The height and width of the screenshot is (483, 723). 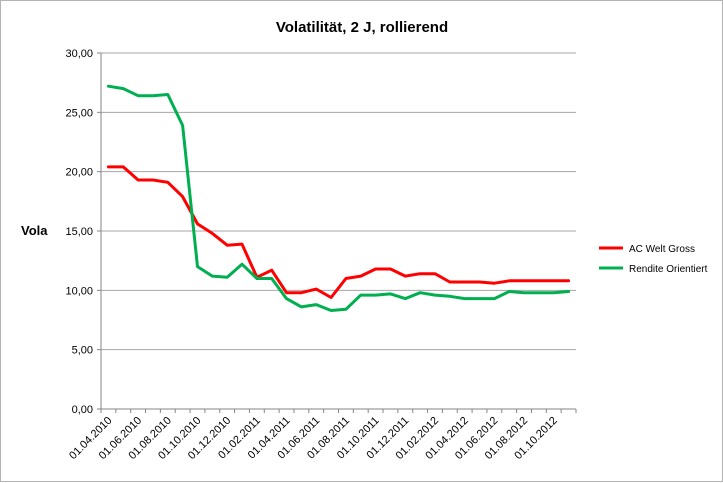 I want to click on y-tick-label: 25,00, so click(x=79, y=113).